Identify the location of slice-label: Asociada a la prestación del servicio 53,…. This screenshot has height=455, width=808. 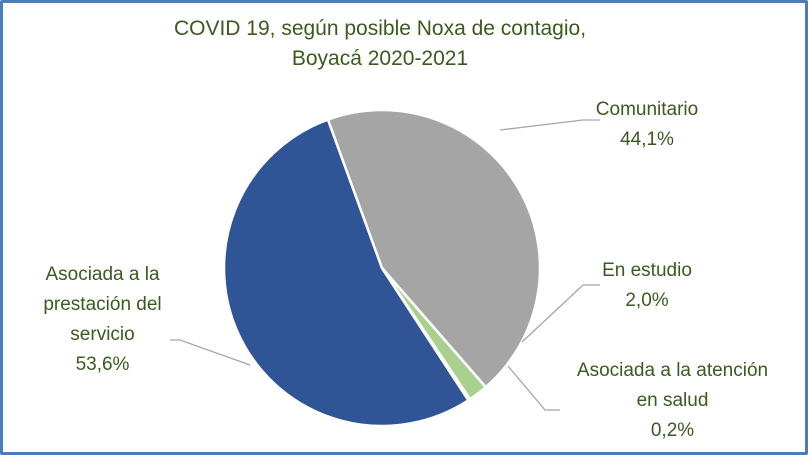
(102, 319).